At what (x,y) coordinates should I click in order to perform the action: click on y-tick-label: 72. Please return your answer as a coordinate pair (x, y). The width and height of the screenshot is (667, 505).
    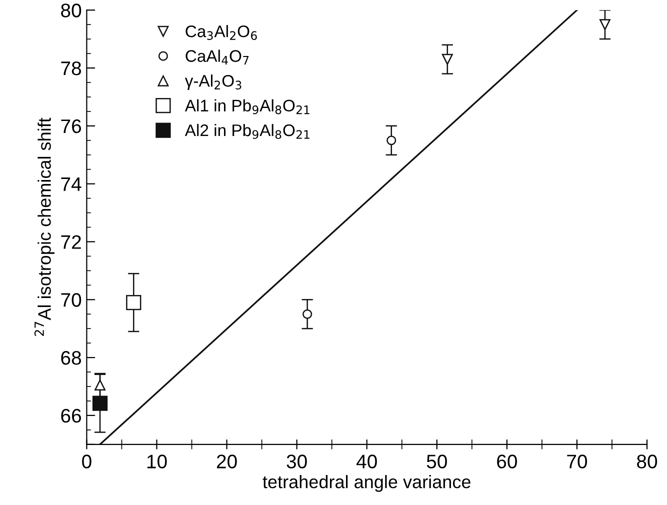
    Looking at the image, I should click on (71, 242).